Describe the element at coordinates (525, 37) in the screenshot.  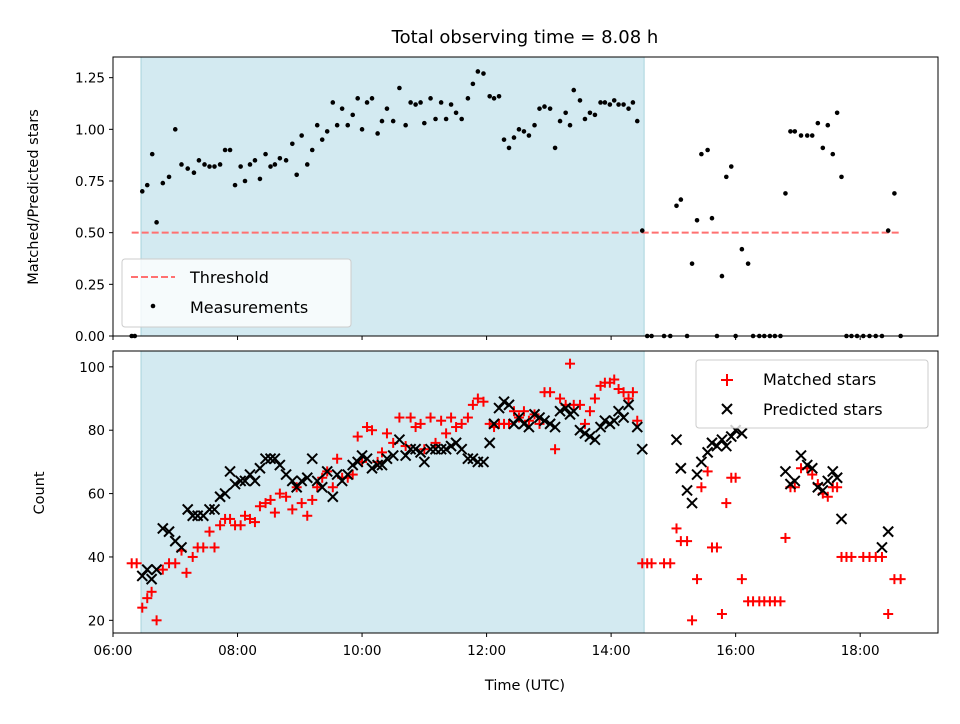
I see `chart-title: Total observing time = 8.08 h` at that location.